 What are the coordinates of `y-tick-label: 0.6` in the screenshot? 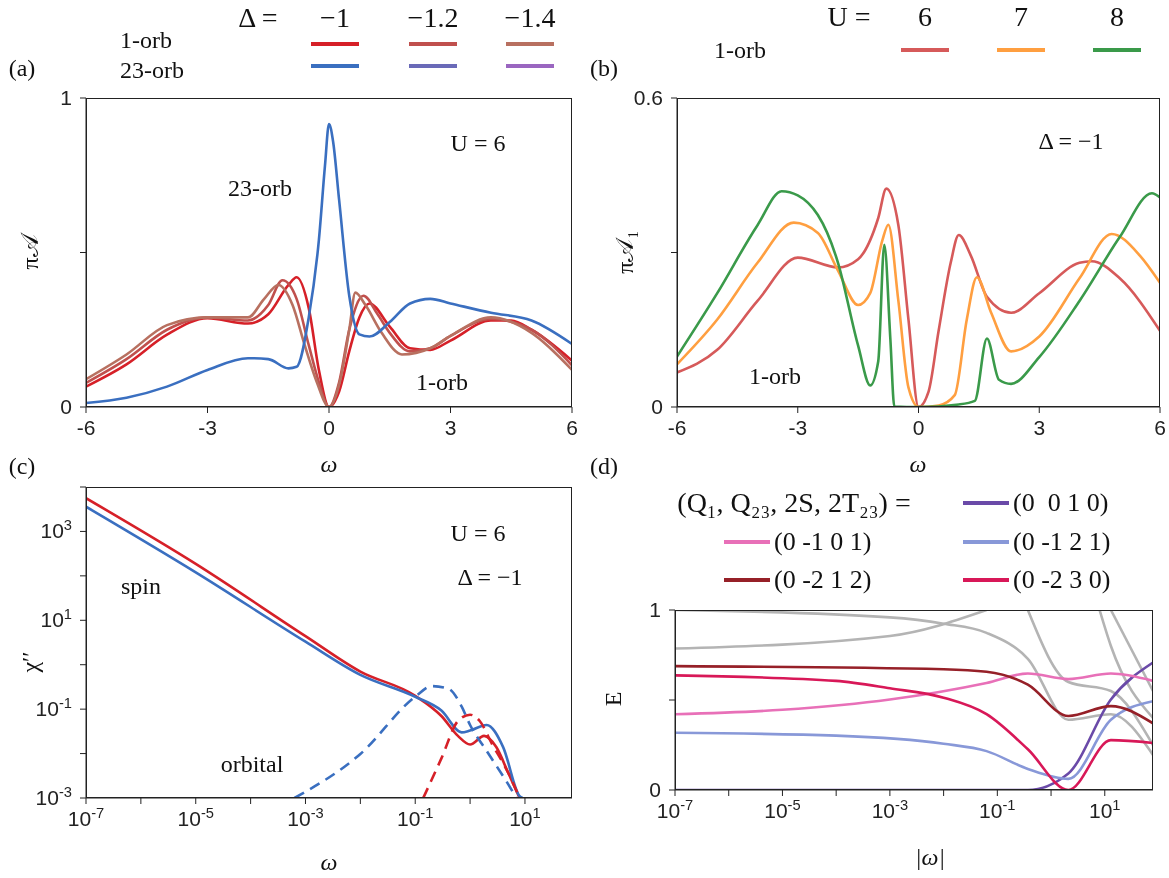 It's located at (648, 97).